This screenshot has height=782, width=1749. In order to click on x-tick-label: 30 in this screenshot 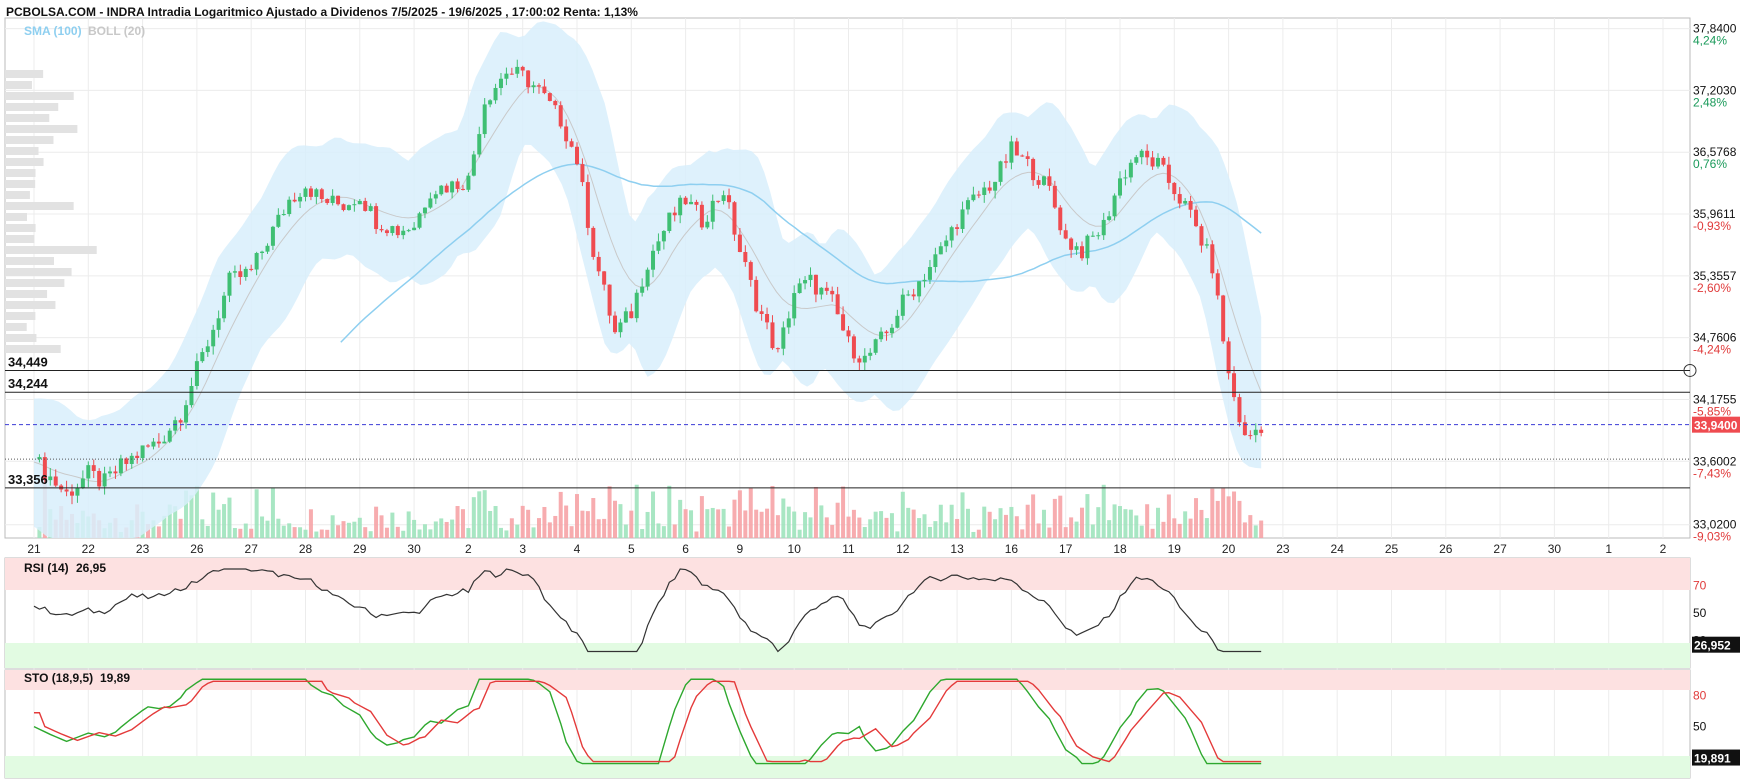, I will do `click(1555, 549)`.